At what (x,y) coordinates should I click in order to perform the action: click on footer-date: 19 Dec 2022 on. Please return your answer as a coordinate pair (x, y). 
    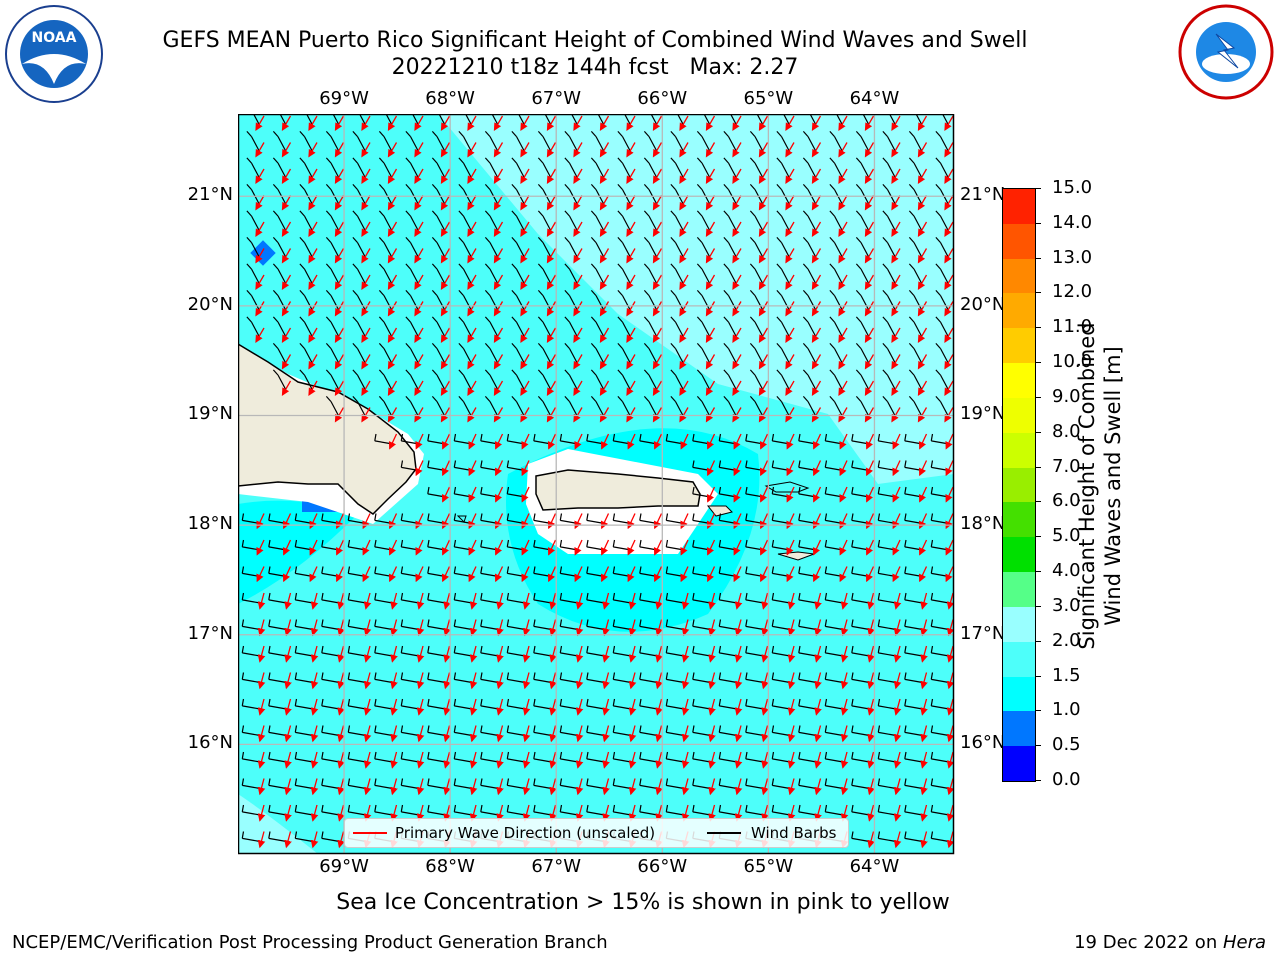
    Looking at the image, I should click on (1148, 942).